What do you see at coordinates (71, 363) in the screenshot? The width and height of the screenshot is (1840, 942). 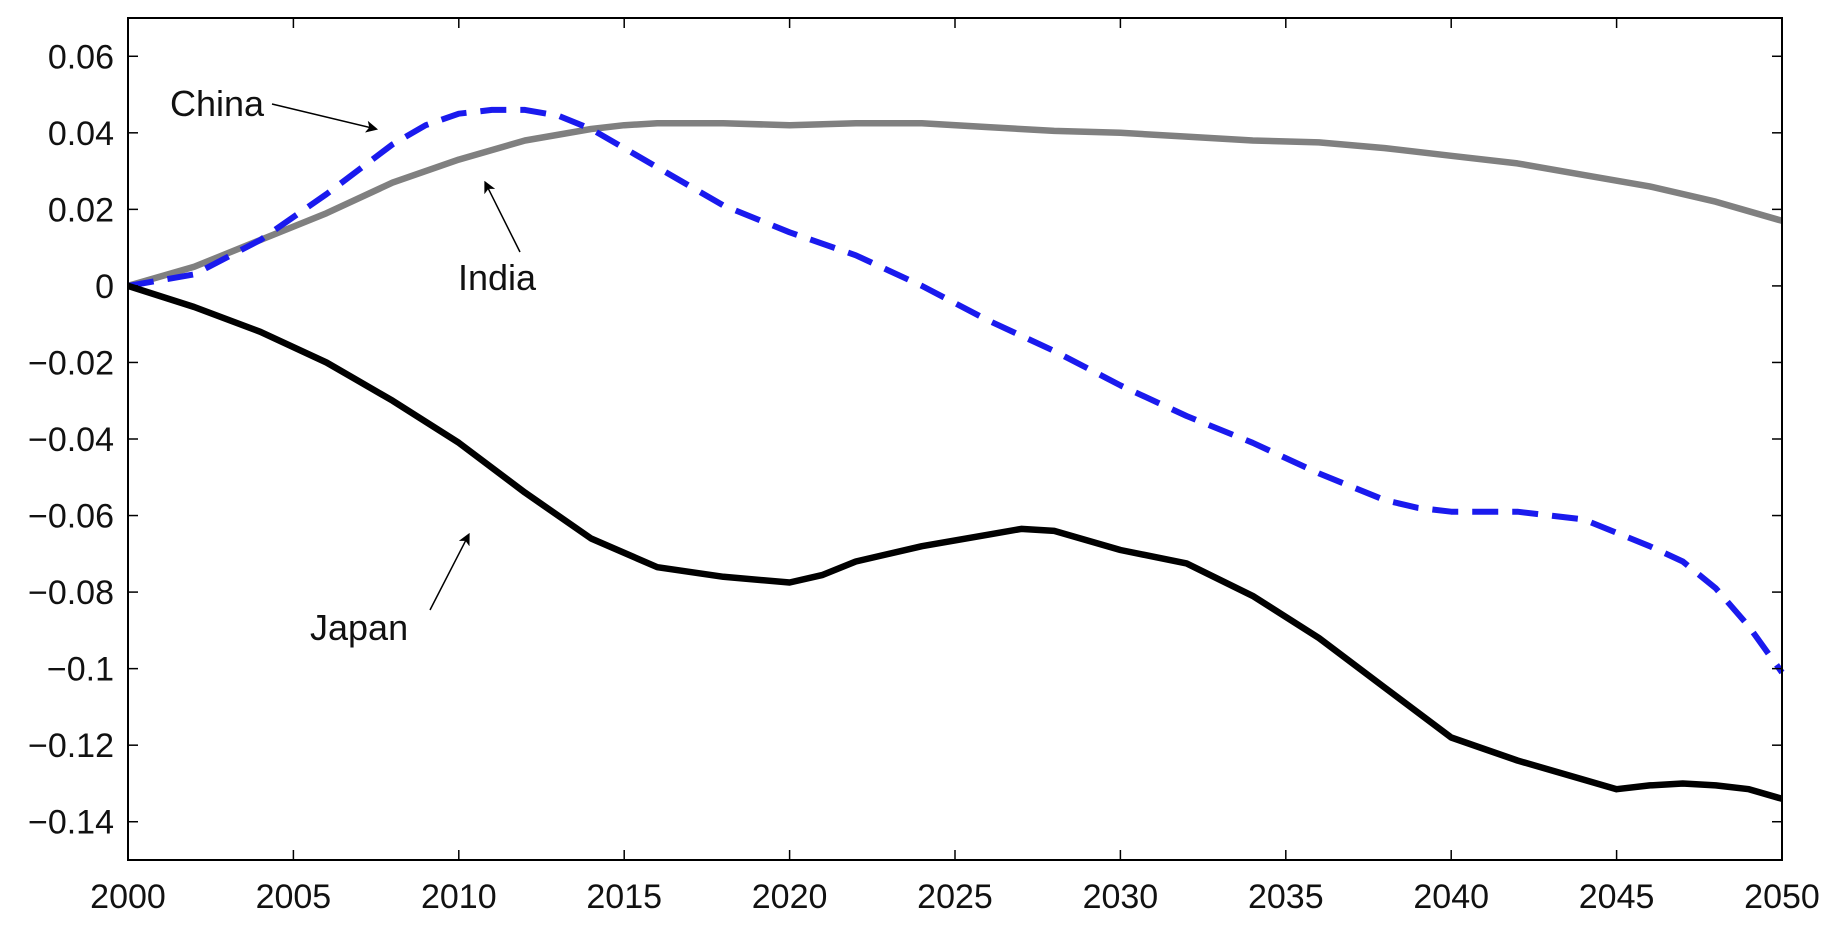 I see `y-tick-label: −0.02` at bounding box center [71, 363].